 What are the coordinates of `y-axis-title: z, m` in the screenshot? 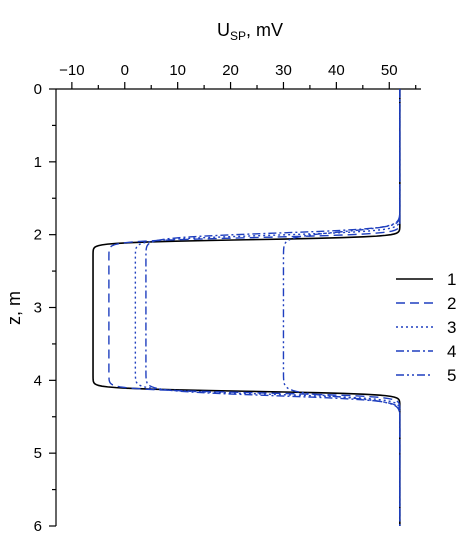 It's located at (14, 308).